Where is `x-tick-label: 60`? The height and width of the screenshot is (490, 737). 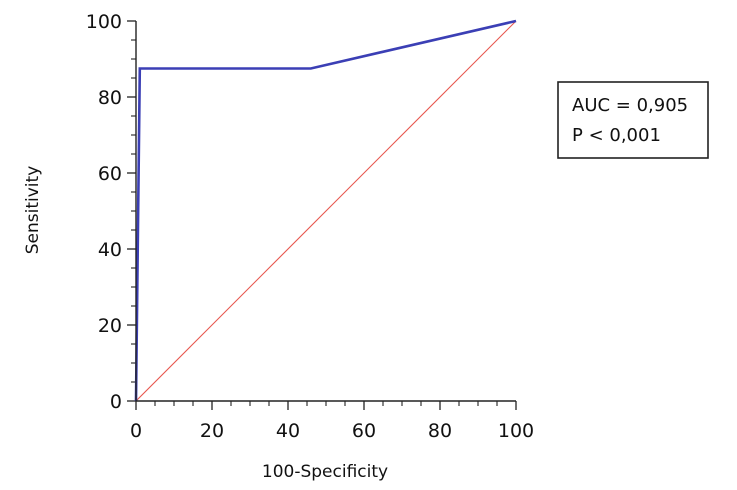
x-tick-label: 60 is located at coordinates (364, 431).